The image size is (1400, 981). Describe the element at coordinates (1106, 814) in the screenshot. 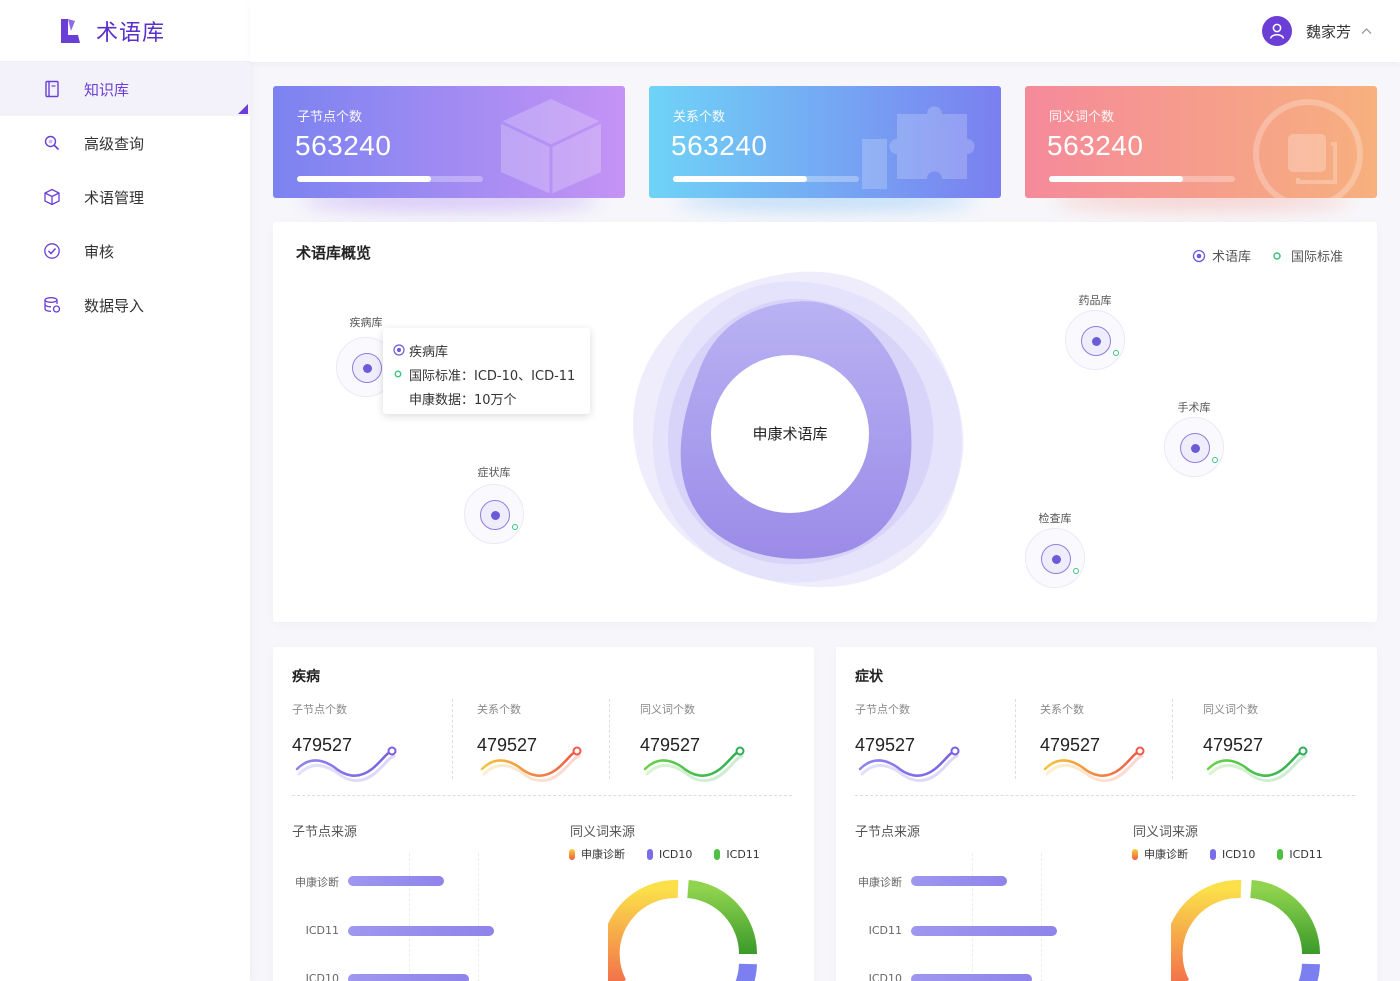

I see `section-panel: 症状 子节点个数 479527 关系个数 479527 同义词个数 479527` at that location.